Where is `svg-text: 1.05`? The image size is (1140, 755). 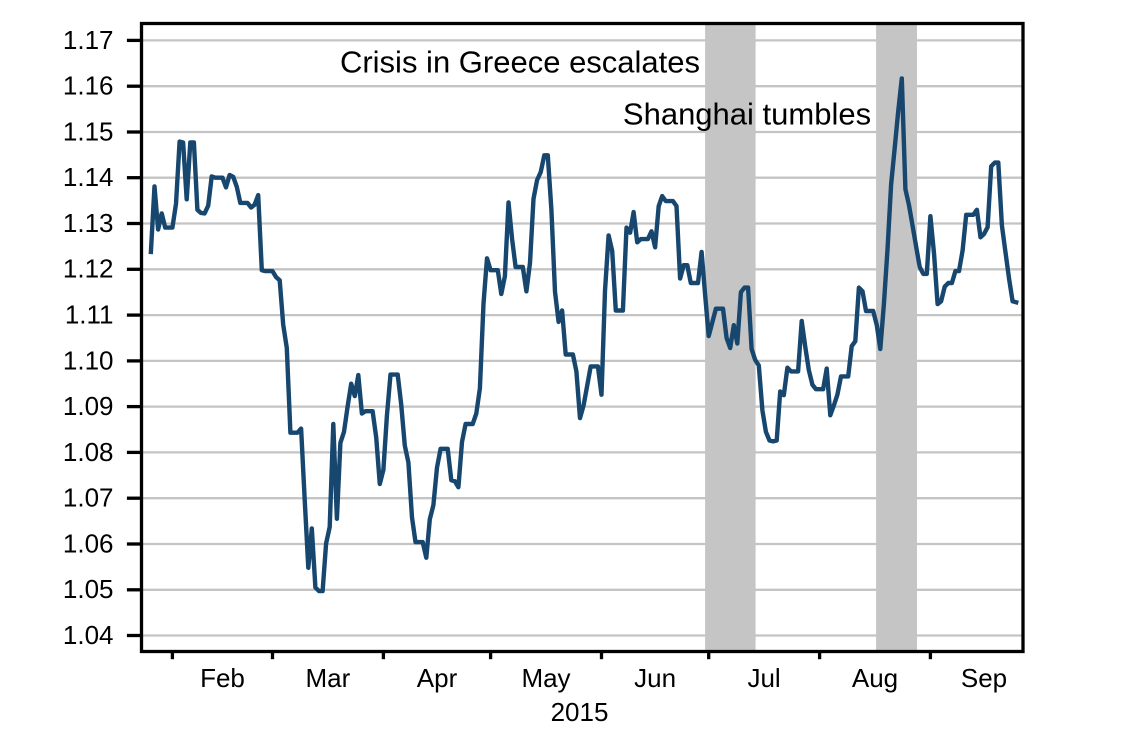
svg-text: 1.05 is located at coordinates (88, 589).